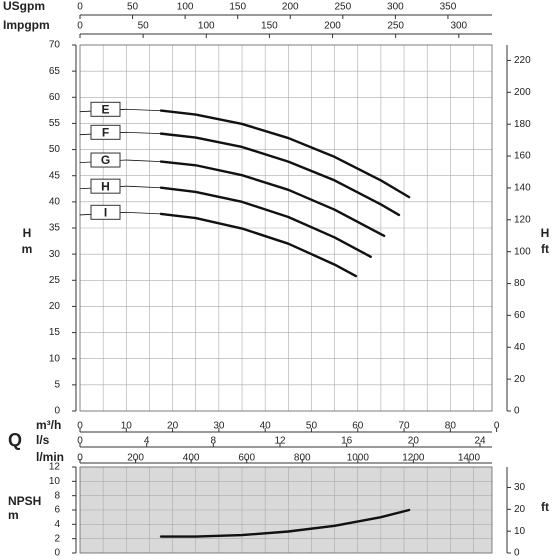 This screenshot has width=554, height=560. I want to click on x-tick-label: 60, so click(358, 426).